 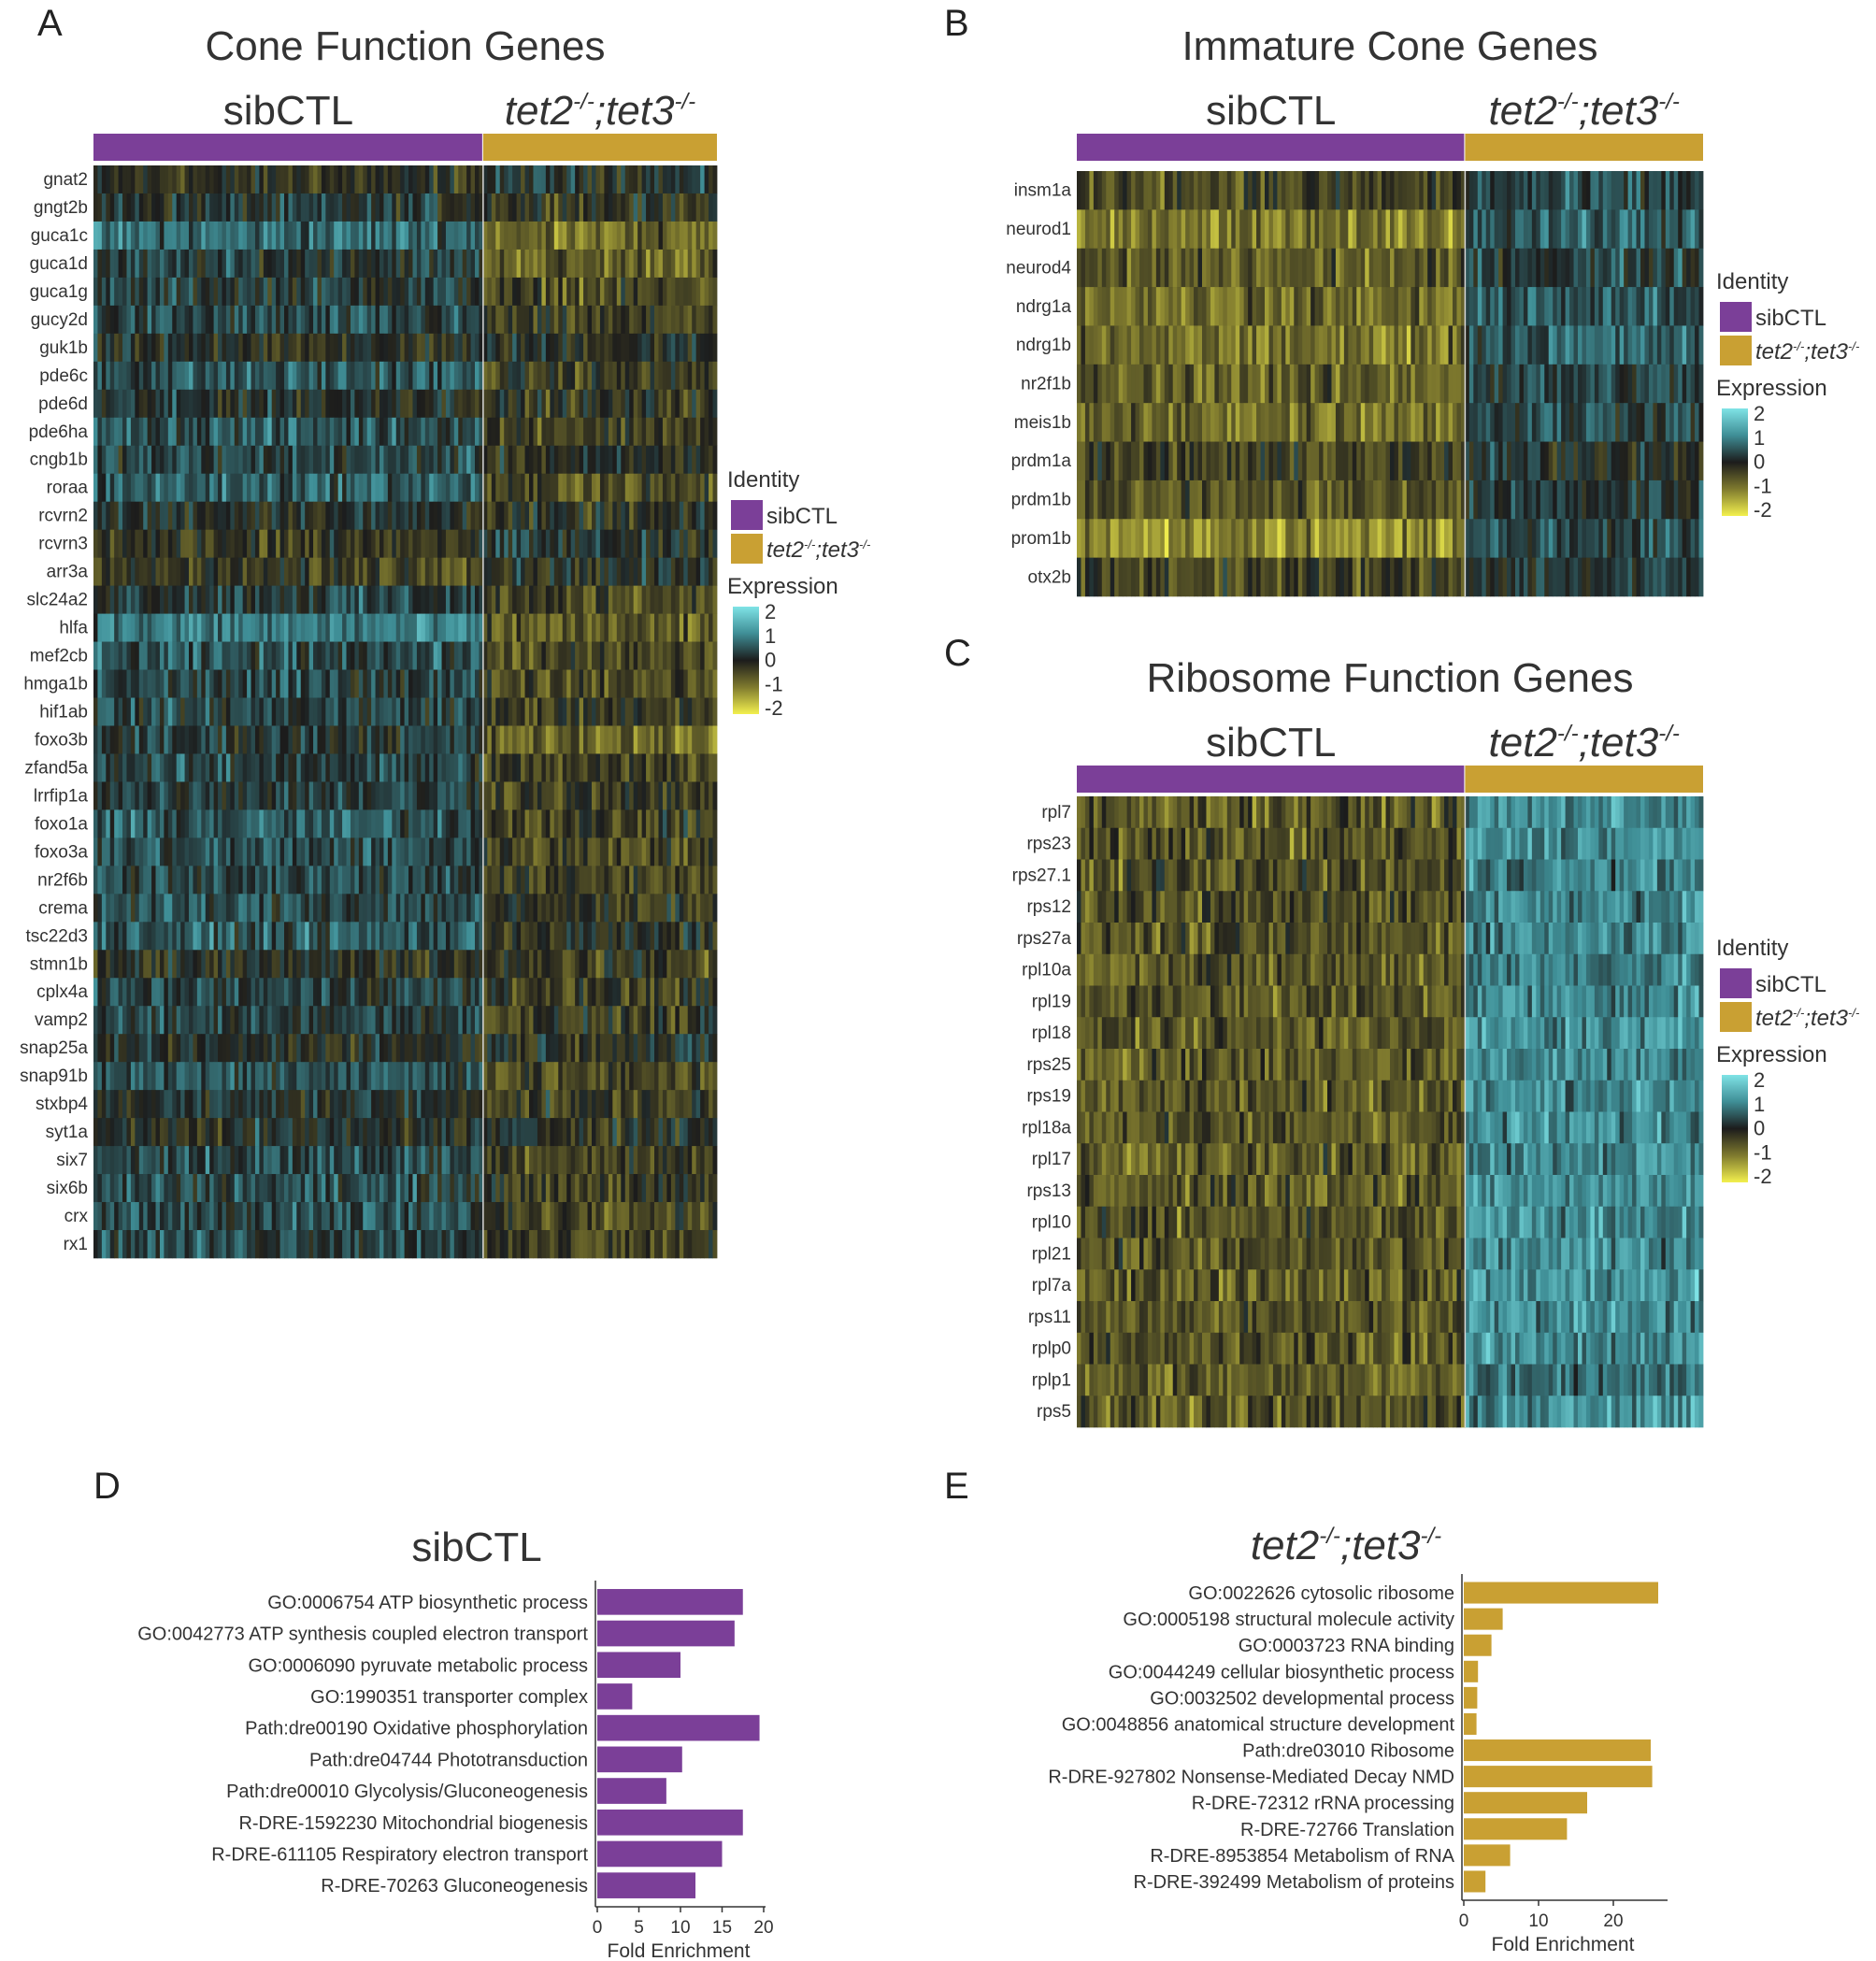 What do you see at coordinates (1048, 1191) in the screenshot?
I see `gene-label: rps13` at bounding box center [1048, 1191].